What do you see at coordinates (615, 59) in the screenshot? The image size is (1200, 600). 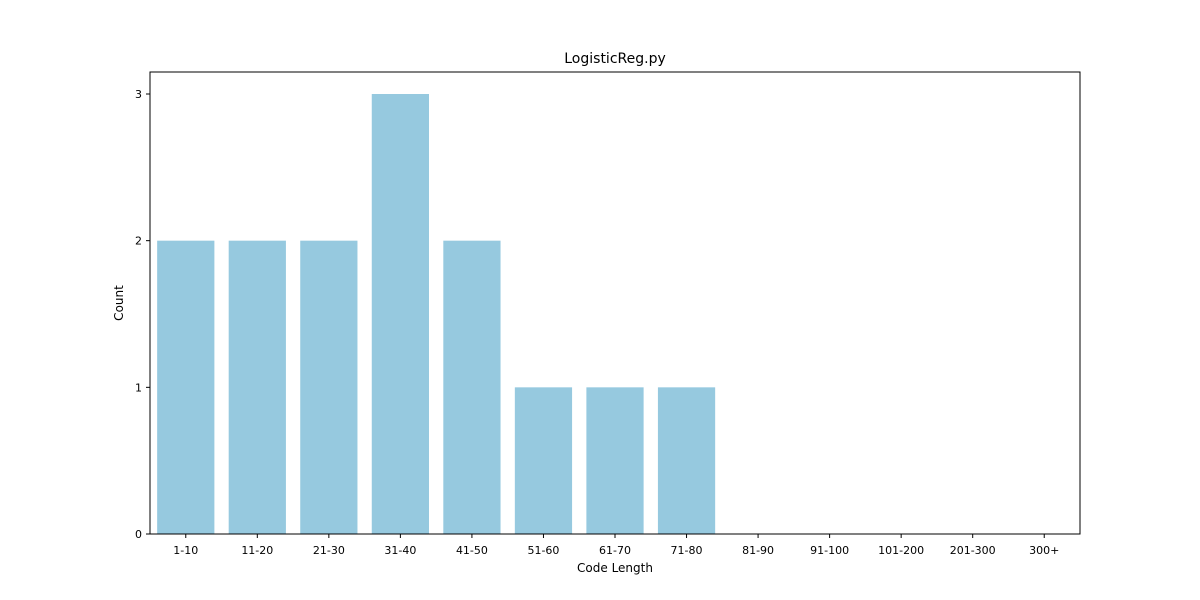 I see `chart-title: LogisticReg.py` at bounding box center [615, 59].